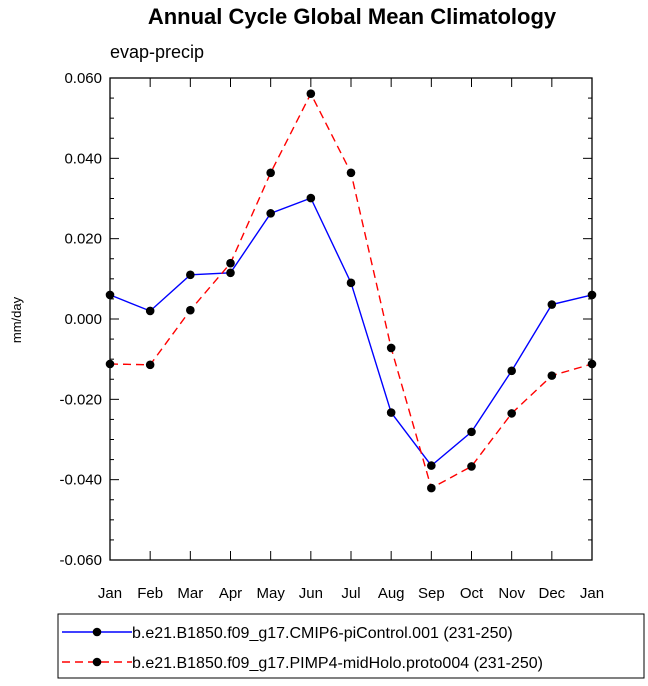 This screenshot has width=648, height=686. What do you see at coordinates (83, 78) in the screenshot?
I see `y-tick-label: 0.060` at bounding box center [83, 78].